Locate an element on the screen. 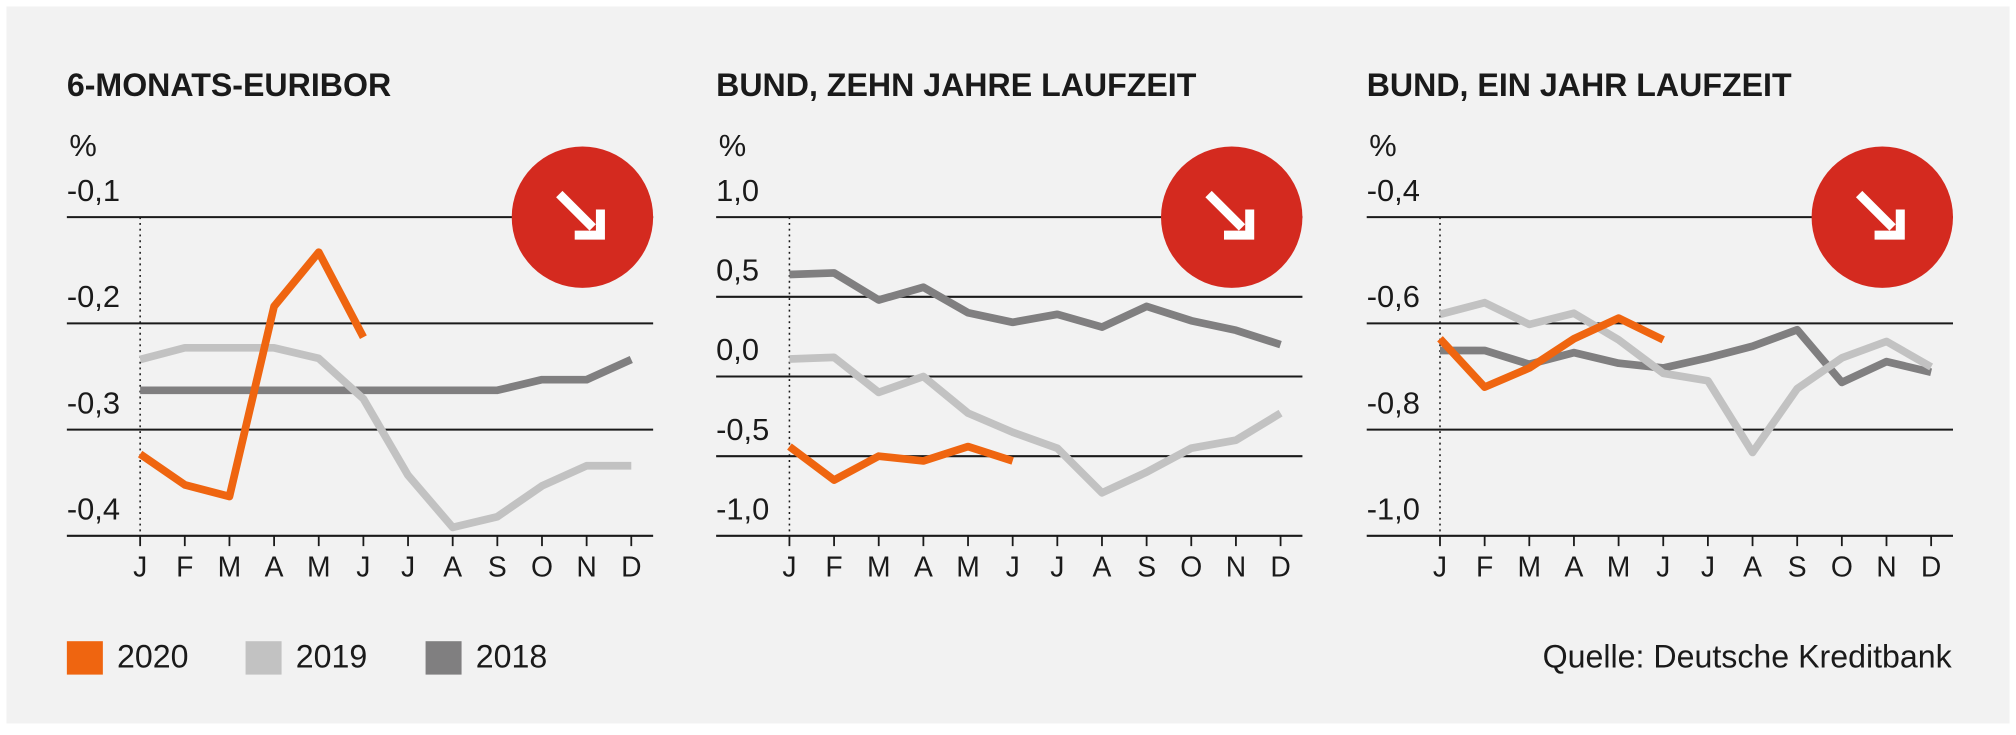 The image size is (2016, 735). y-tick-label: -0,3 is located at coordinates (93, 402).